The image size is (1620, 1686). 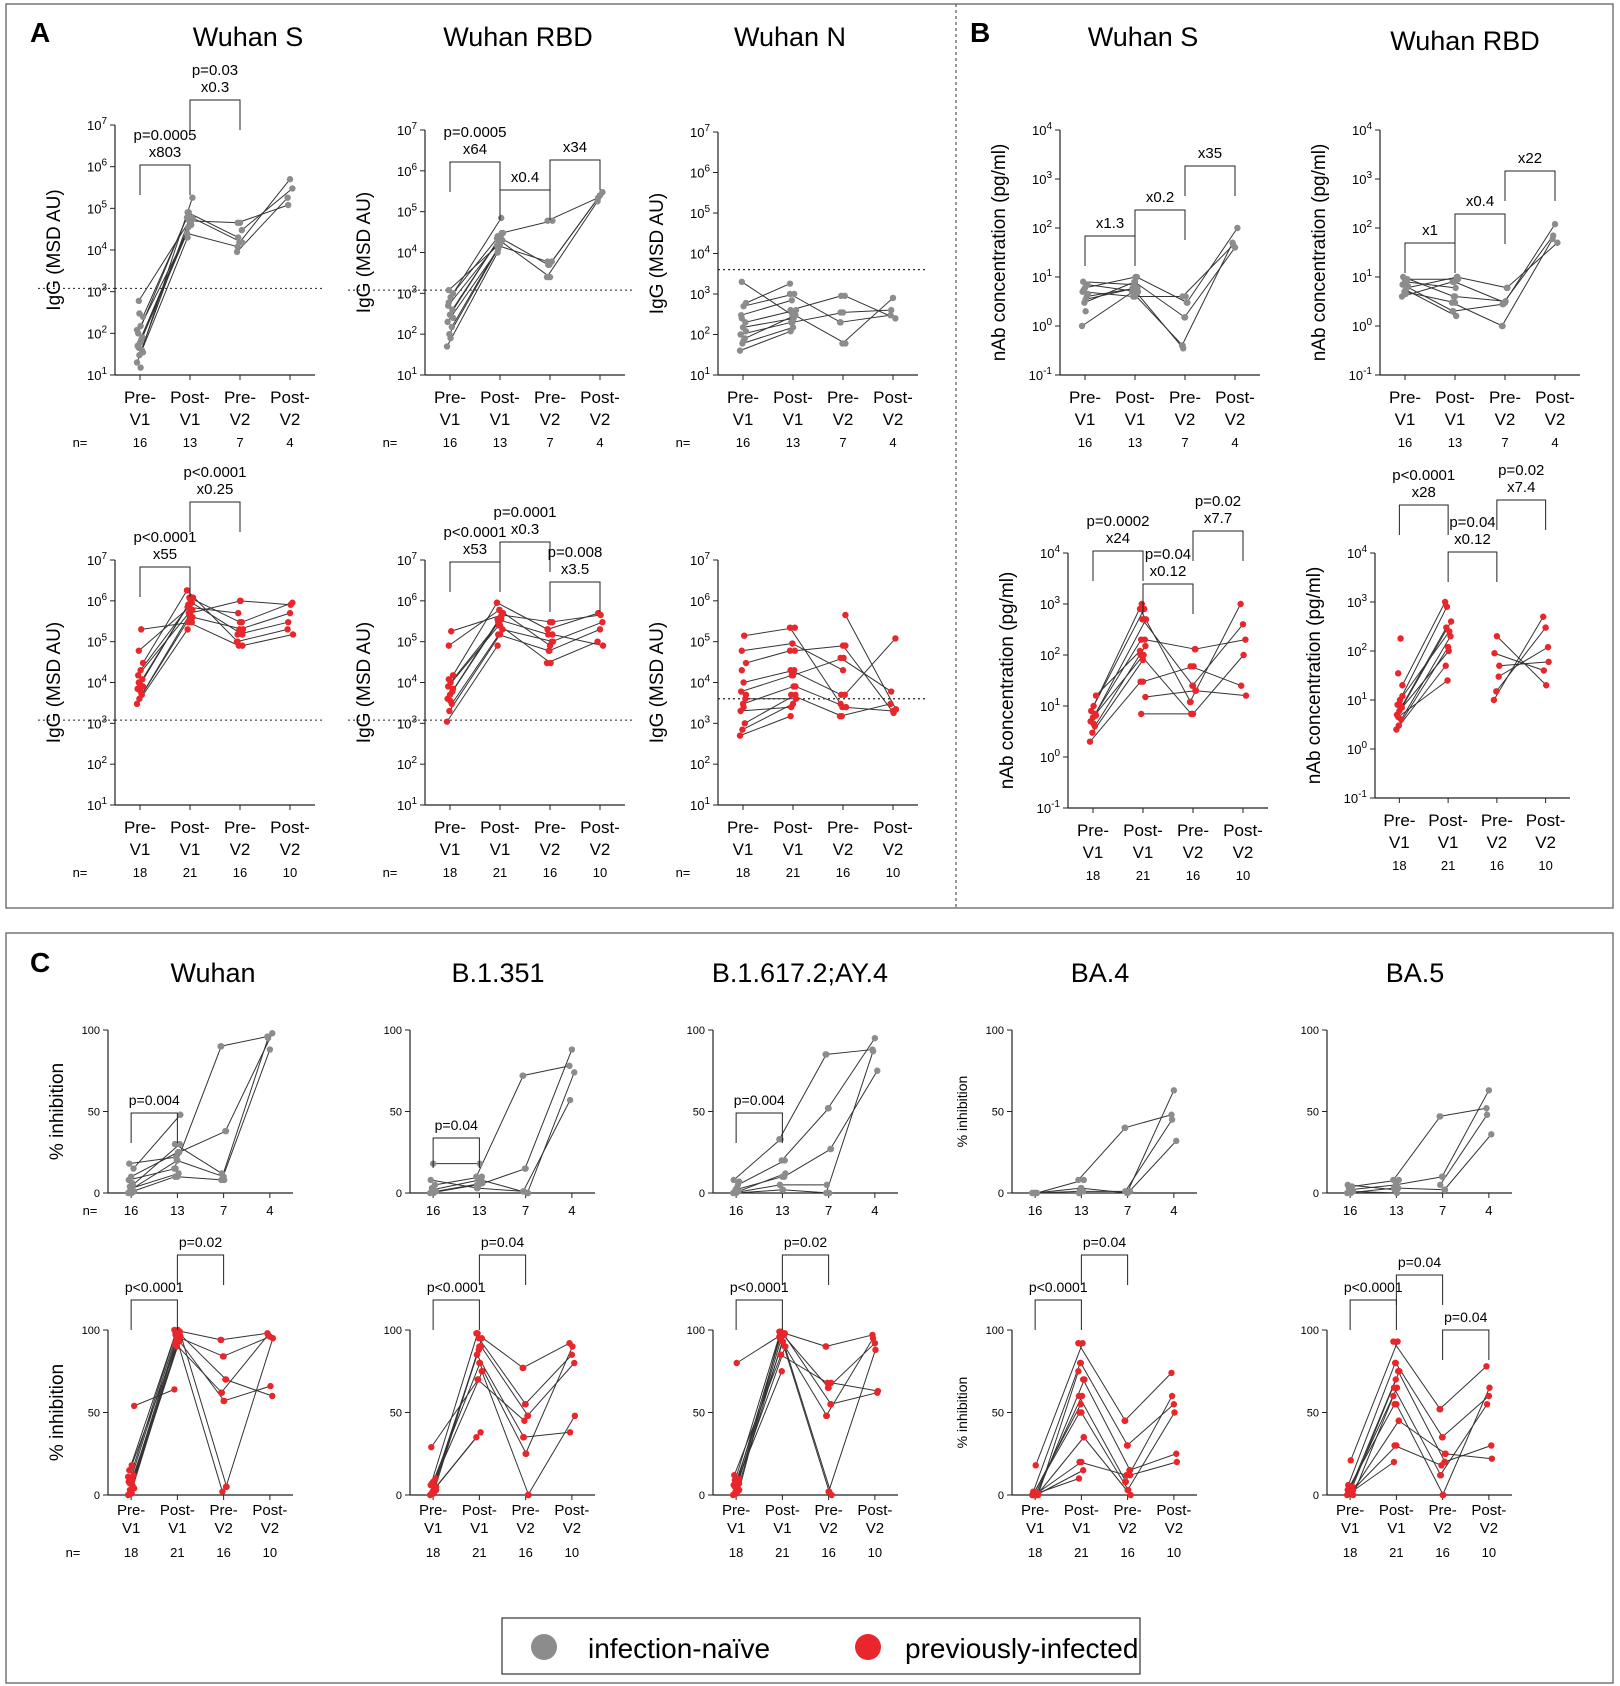 What do you see at coordinates (843, 872) in the screenshot?
I see `n-value: 16` at bounding box center [843, 872].